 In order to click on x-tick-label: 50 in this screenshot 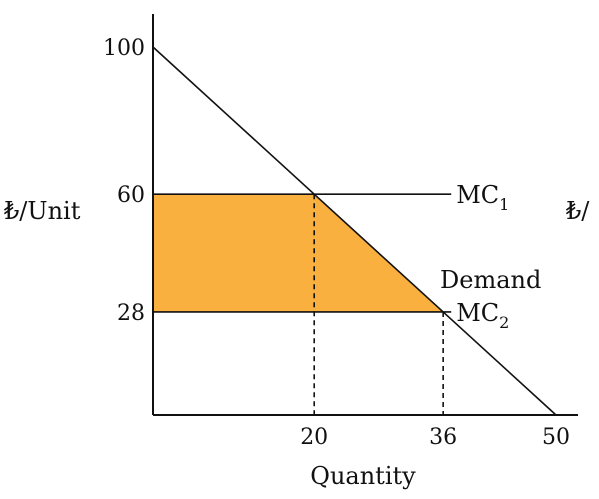, I will do `click(556, 437)`.